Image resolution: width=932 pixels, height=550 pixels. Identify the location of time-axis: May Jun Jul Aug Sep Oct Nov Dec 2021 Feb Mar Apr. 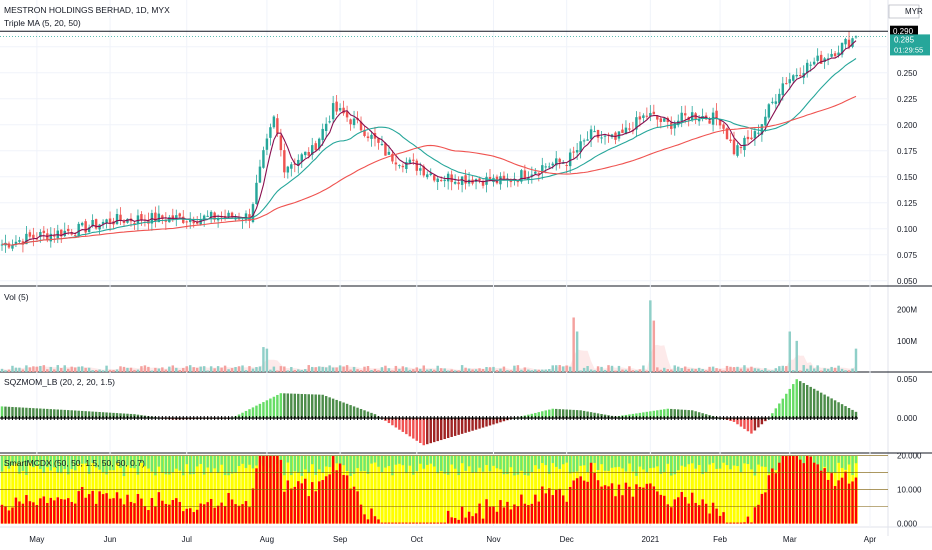
(452, 539).